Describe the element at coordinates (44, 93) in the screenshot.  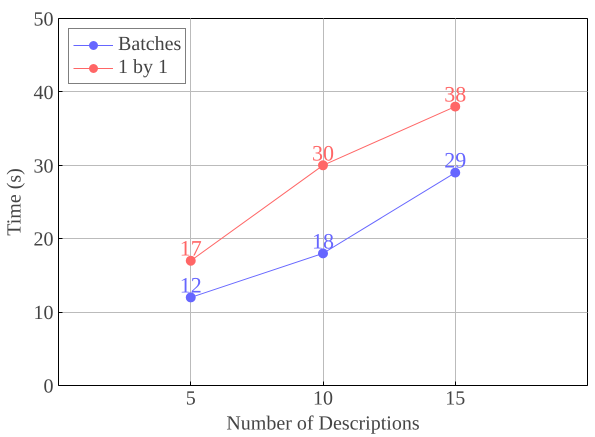
I see `y-tick-label: 40` at that location.